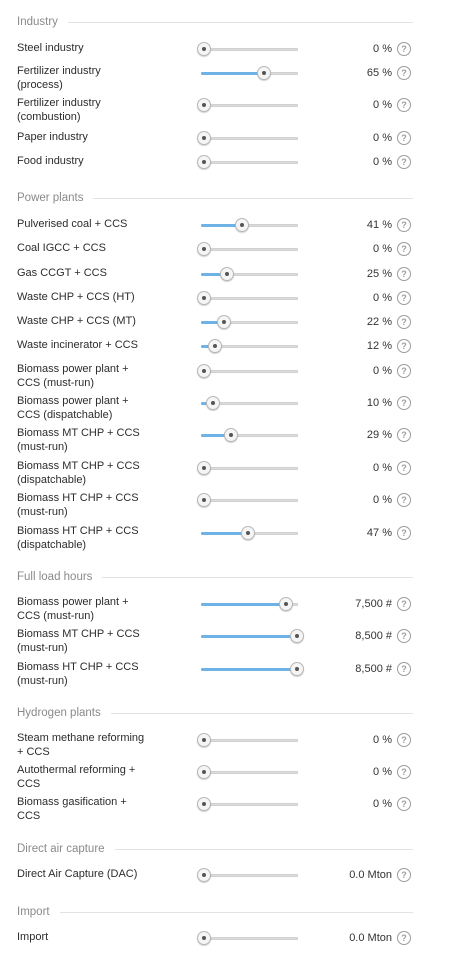 The image size is (456, 965). Describe the element at coordinates (78, 641) in the screenshot. I see `slider-label: Biomass MT CHP + CCS (must-run)` at that location.